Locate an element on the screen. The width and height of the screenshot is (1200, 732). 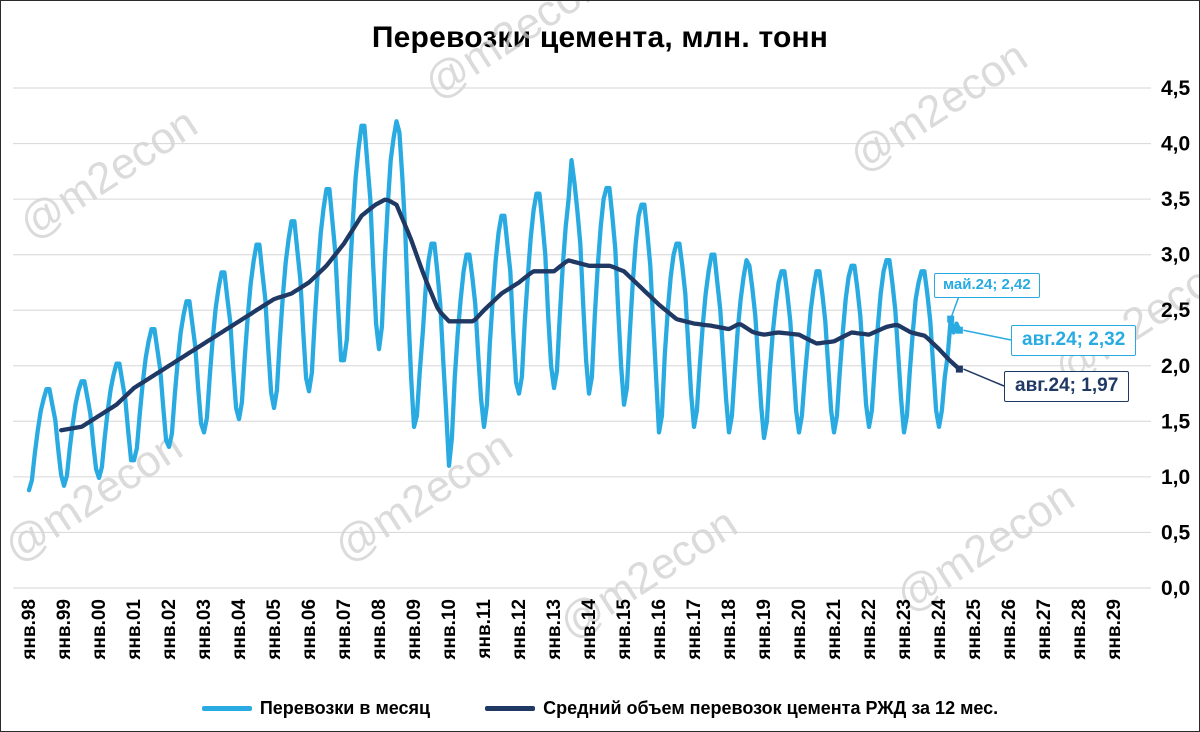
x-axis-label: янв.28 is located at coordinates (1079, 630).